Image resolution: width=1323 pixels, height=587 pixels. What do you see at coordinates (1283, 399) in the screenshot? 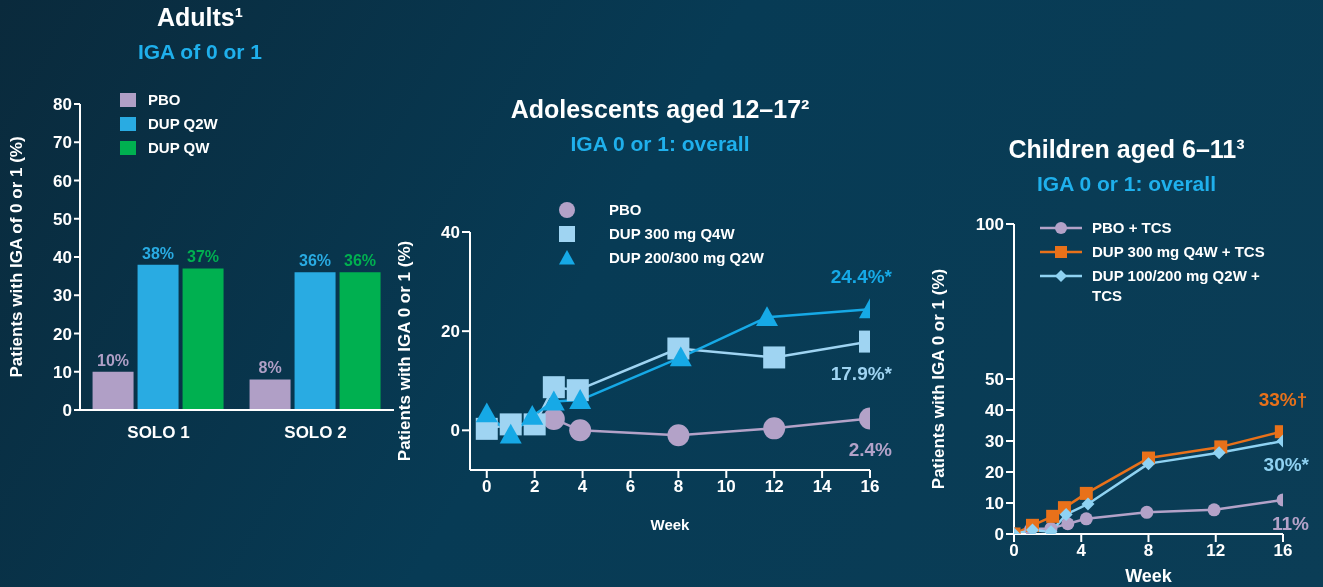
I see `data-label: 33%†` at bounding box center [1283, 399].